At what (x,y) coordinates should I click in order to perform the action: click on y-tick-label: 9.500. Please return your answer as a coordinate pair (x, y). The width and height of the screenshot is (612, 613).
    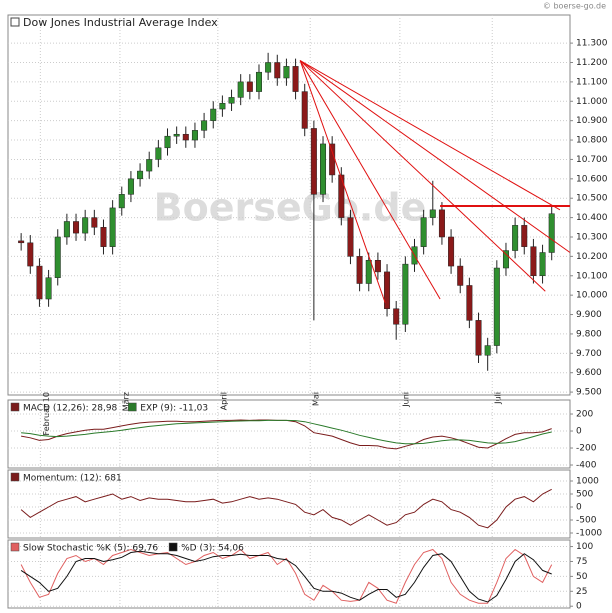
    Looking at the image, I should click on (589, 393).